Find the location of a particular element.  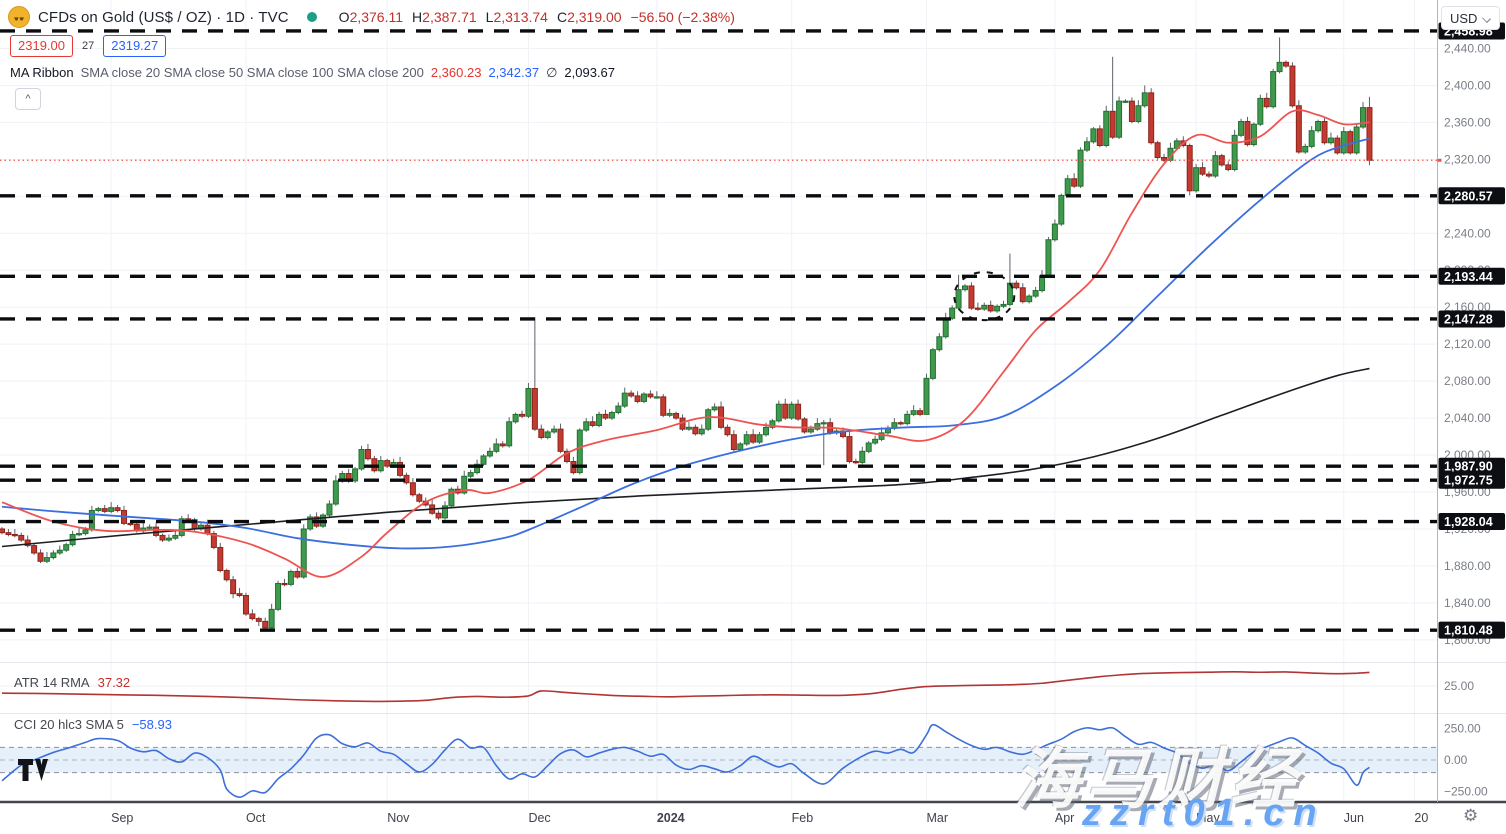

currency-selector: USD is located at coordinates (1470, 18).